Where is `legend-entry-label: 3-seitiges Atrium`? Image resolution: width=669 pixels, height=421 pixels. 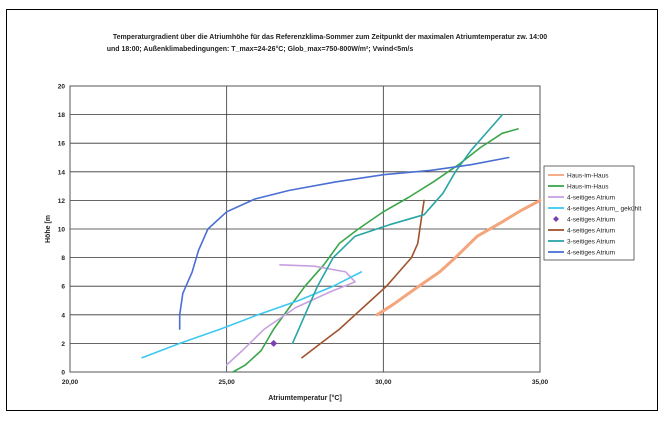 legend-entry-label: 3-seitiges Atrium is located at coordinates (591, 241).